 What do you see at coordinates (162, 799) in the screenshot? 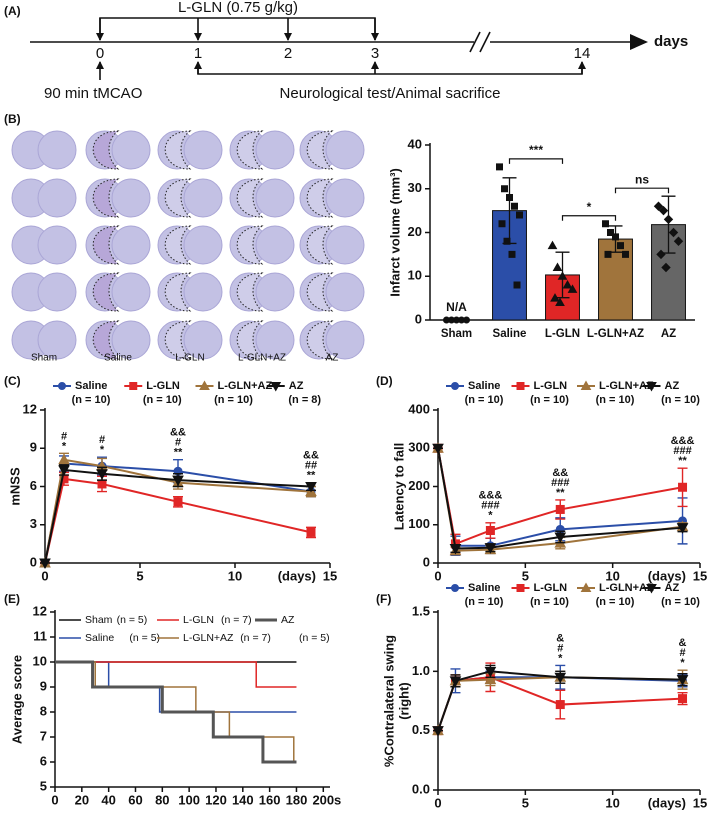
I see `x-tick-label: 80` at bounding box center [162, 799].